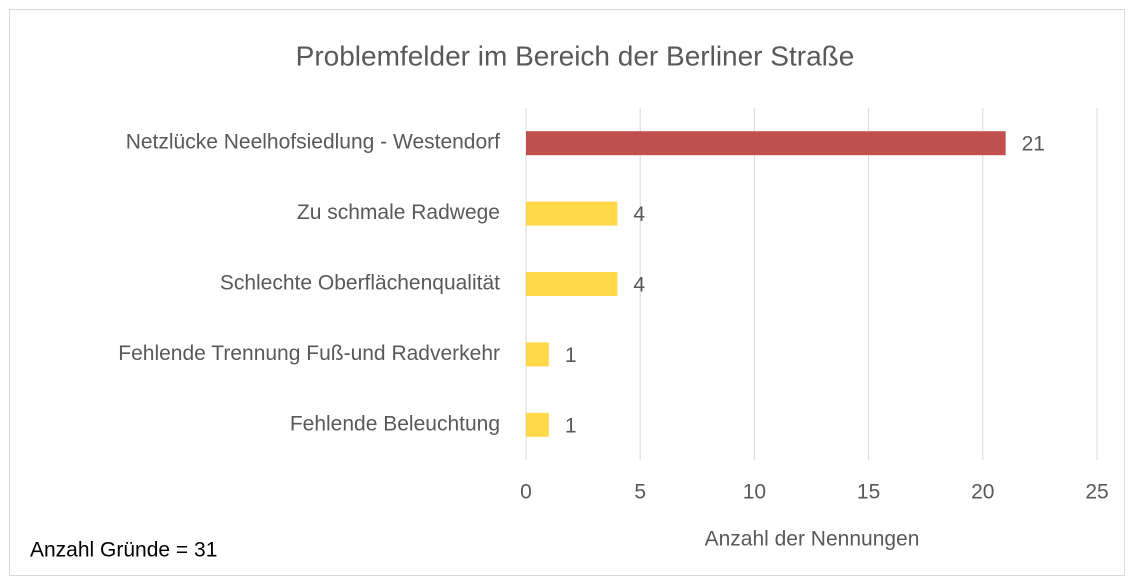 This screenshot has height=578, width=1130. I want to click on annotation: Anzahl Gründe = 31, so click(123, 550).